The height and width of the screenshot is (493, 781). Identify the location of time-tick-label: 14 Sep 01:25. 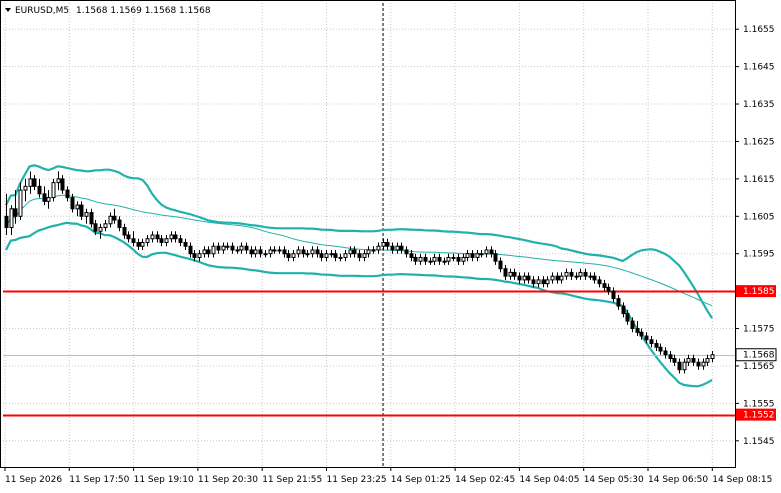
(421, 480).